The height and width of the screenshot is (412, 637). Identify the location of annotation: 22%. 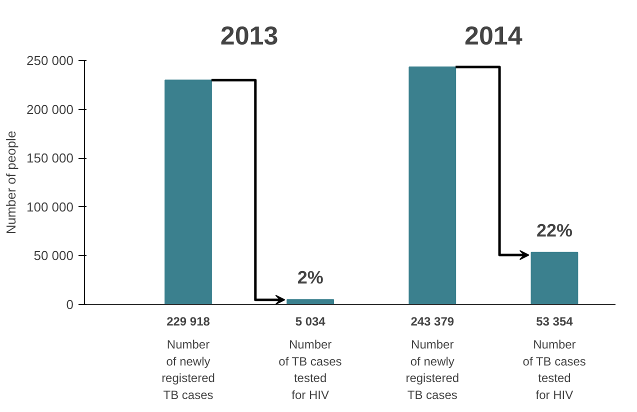
(554, 230).